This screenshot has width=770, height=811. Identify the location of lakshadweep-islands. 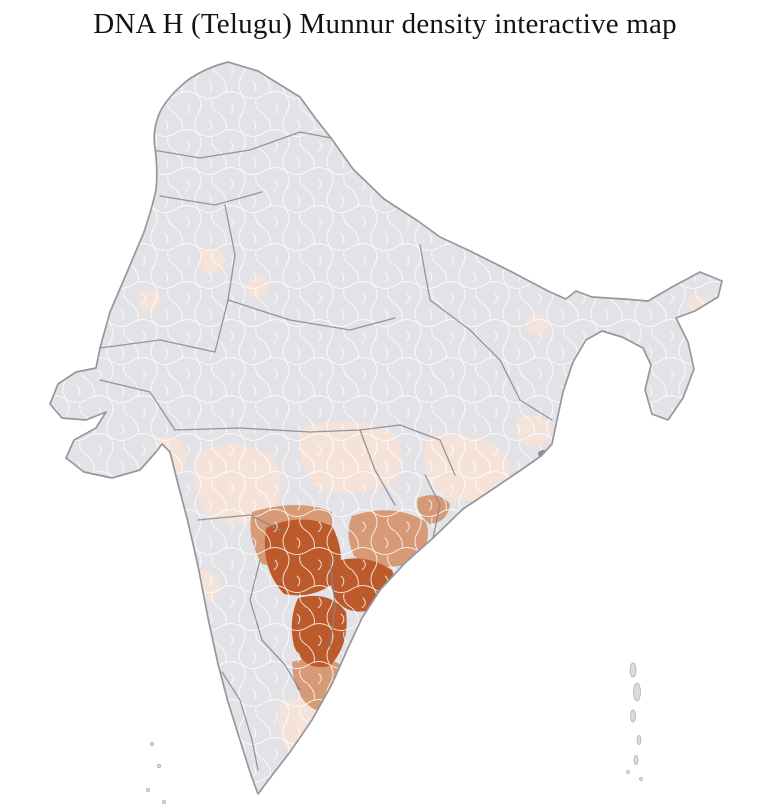
(156, 773).